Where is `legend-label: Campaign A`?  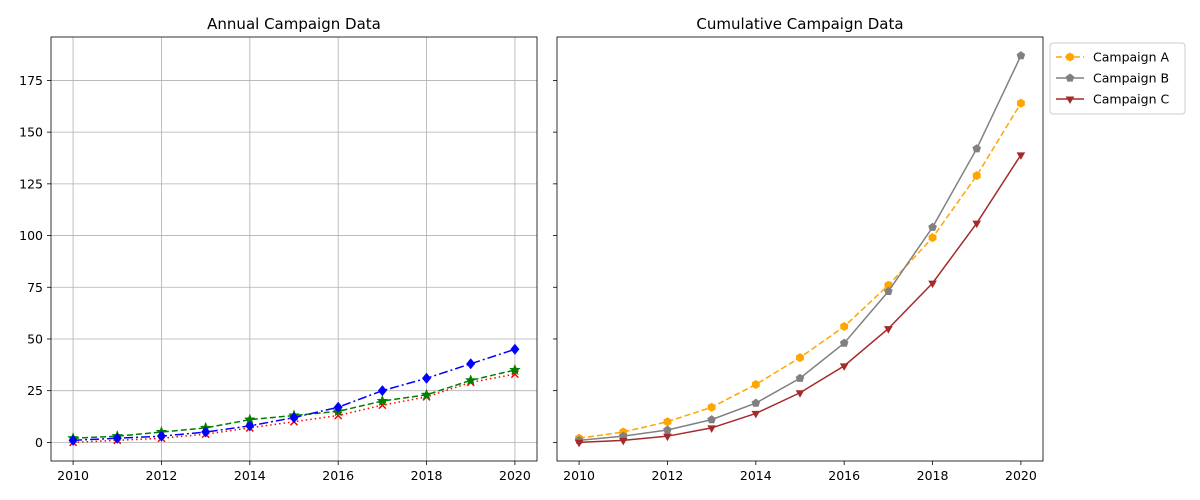 legend-label: Campaign A is located at coordinates (1131, 57).